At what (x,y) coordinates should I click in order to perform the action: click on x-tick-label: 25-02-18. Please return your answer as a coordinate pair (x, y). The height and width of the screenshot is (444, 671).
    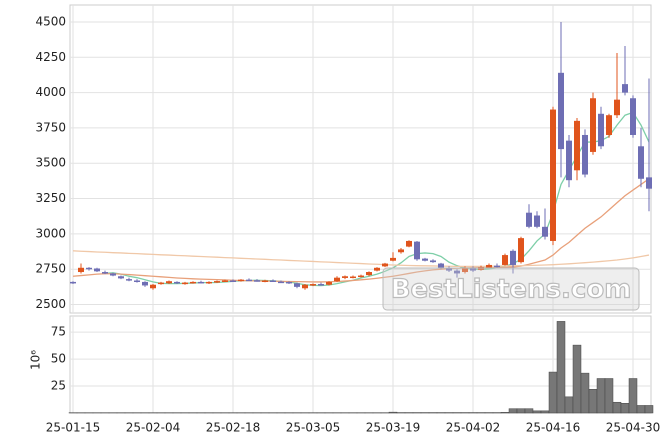
    Looking at the image, I should click on (233, 428).